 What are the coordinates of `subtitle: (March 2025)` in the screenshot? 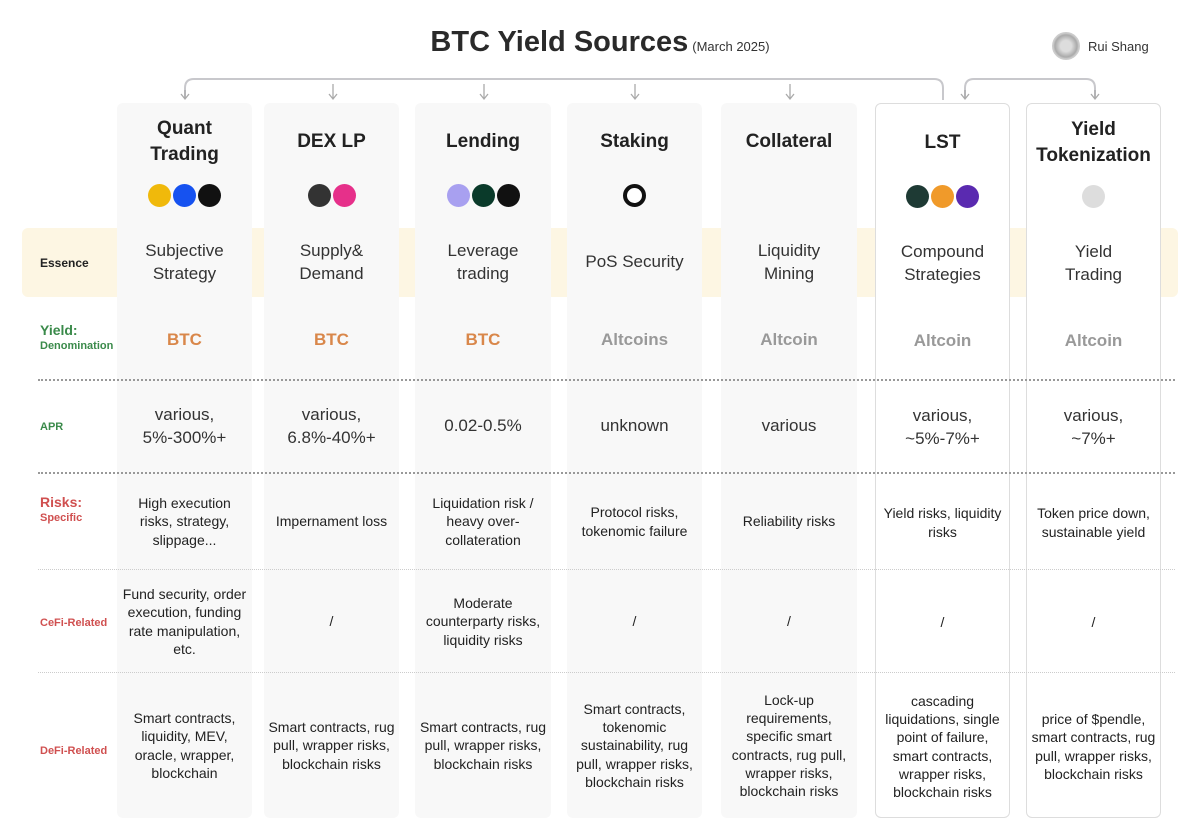 It's located at (731, 46).